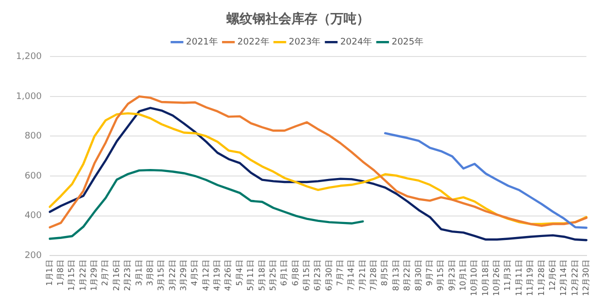  Describe the element at coordinates (317, 275) in the screenshot. I see `x-tick-label: 6月23日` at that location.